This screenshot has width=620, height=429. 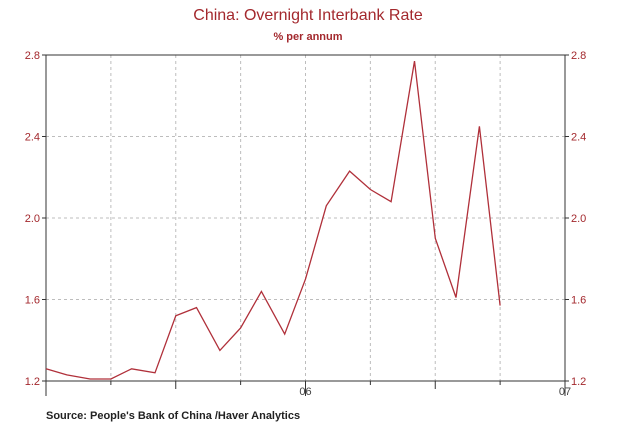 What do you see at coordinates (578, 138) in the screenshot?
I see `y-tick-label-right: 2.4` at bounding box center [578, 138].